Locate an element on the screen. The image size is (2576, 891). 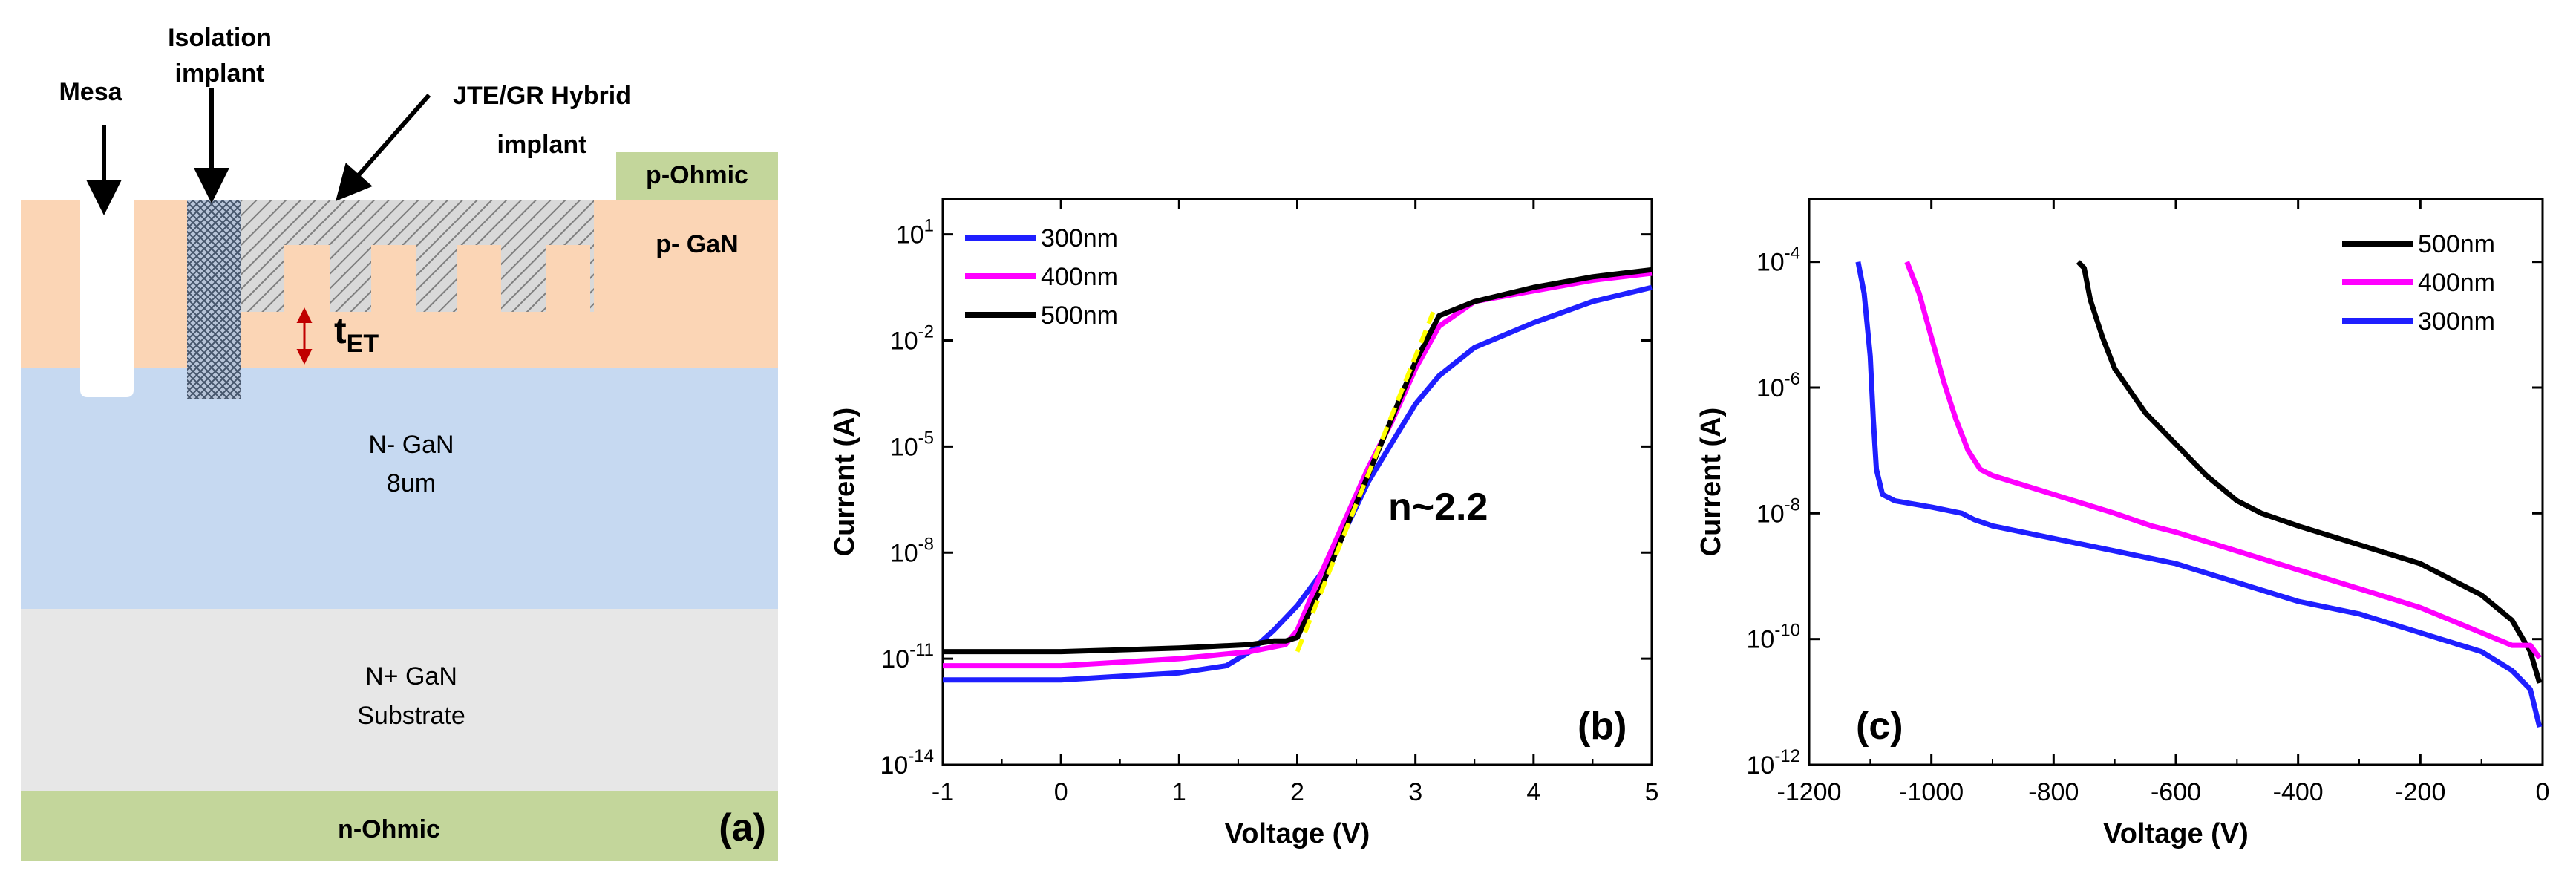
x-tick-label: -800 is located at coordinates (2053, 792).